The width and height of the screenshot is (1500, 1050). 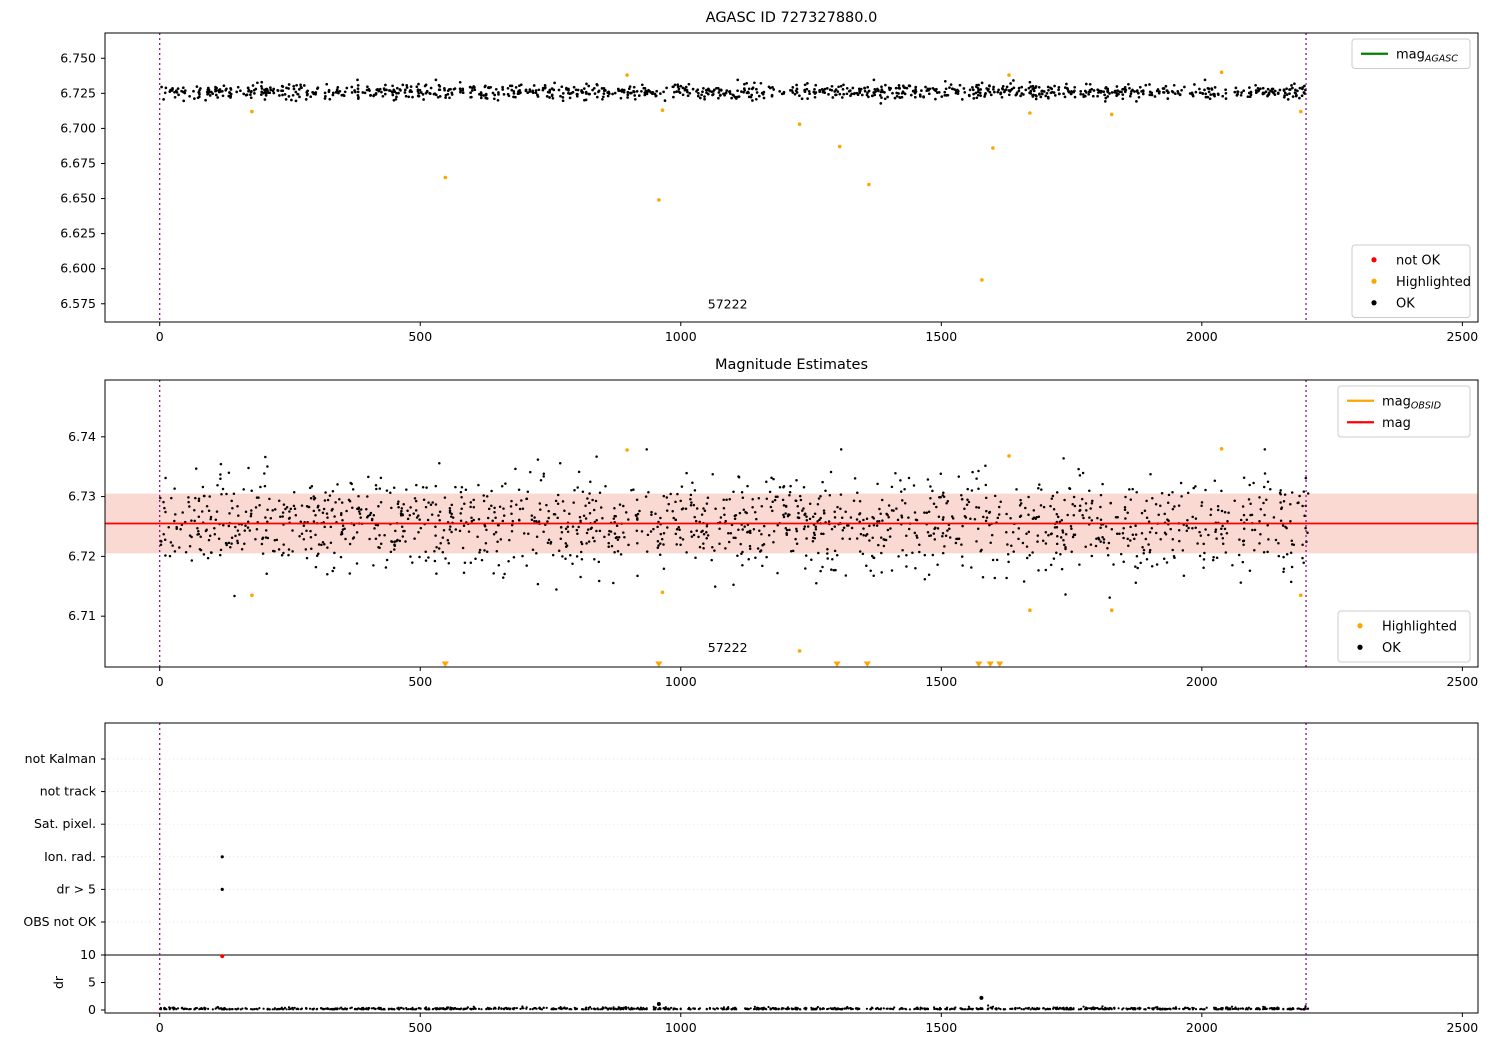 I want to click on y-tick-label: 6.650, so click(x=78, y=198).